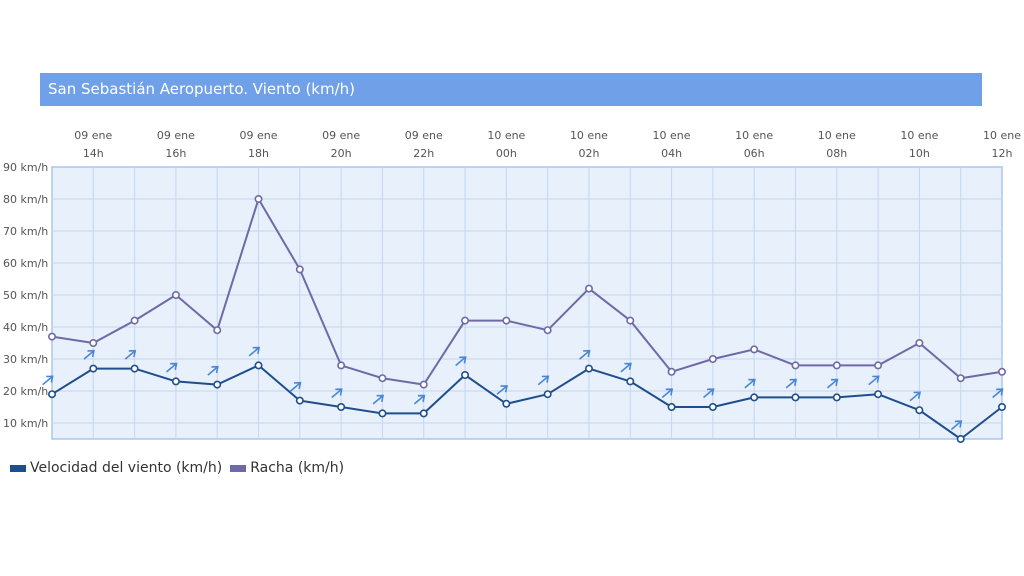 This screenshot has height=576, width=1024. I want to click on x-tick-hour: 00h, so click(506, 153).